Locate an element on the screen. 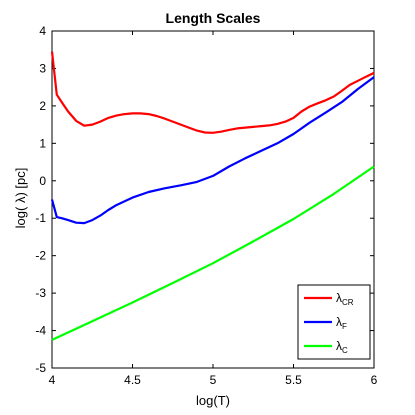 The image size is (415, 415). x-tick-label: 5.5 is located at coordinates (293, 380).